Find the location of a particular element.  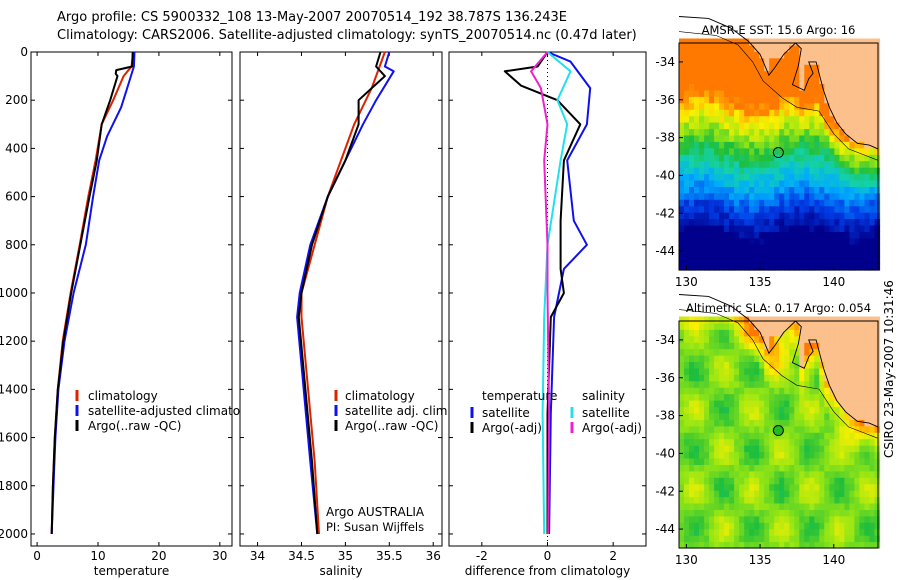

y-tick-label: -38 is located at coordinates (665, 416).